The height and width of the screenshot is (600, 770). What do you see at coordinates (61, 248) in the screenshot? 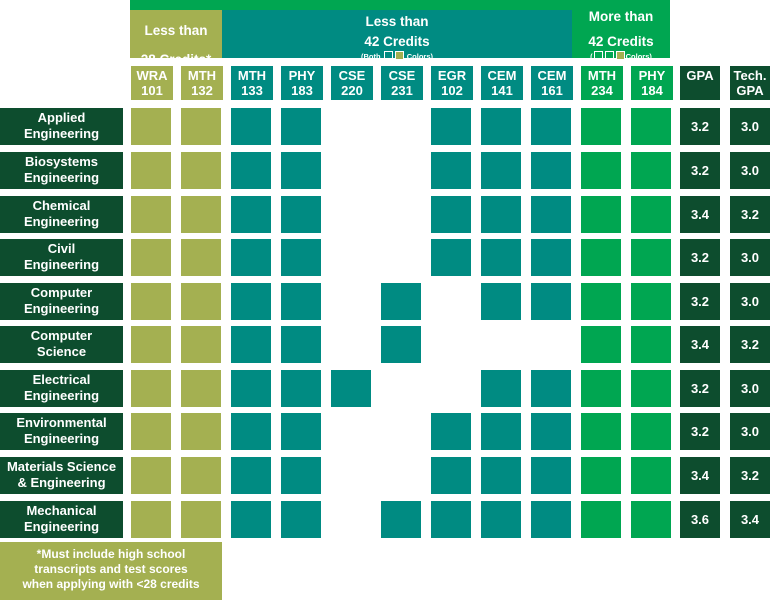
I see `row-header-line: Civil` at bounding box center [61, 248].